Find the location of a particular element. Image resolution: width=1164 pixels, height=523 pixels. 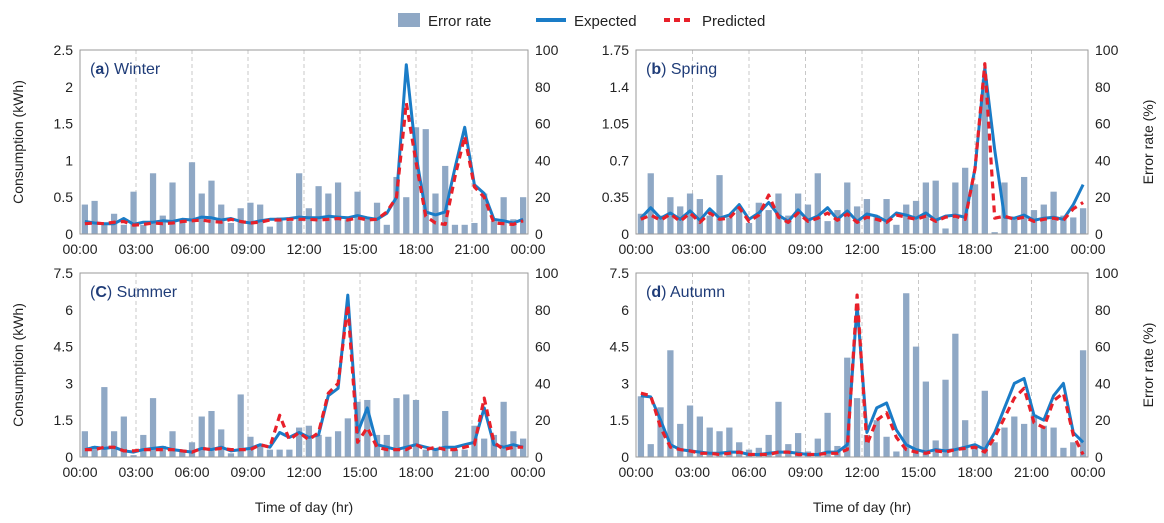

panel-letter: d is located at coordinates (656, 292).